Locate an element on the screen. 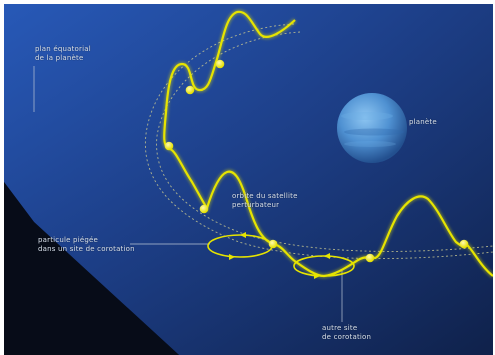 Image resolution: width=495 pixels, height=355 pixels. label-planete: planète is located at coordinates (423, 122).